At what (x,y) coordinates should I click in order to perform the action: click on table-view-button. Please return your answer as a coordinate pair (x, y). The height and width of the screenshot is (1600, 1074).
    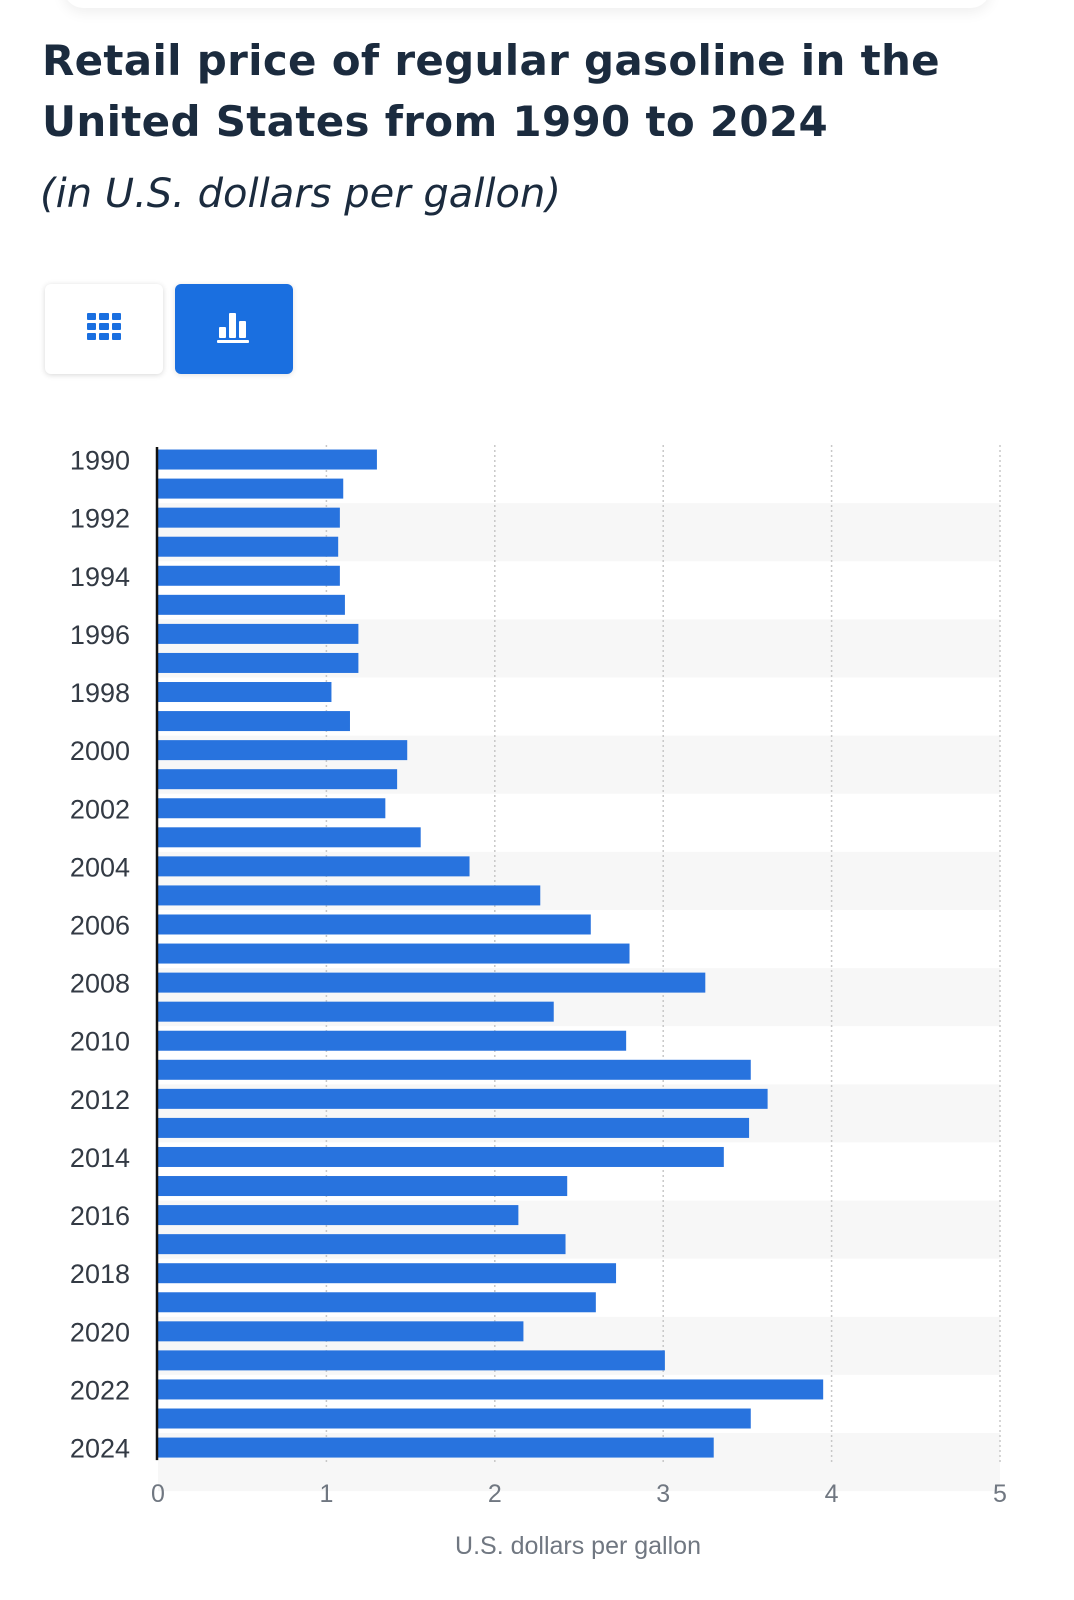
    Looking at the image, I should click on (104, 329).